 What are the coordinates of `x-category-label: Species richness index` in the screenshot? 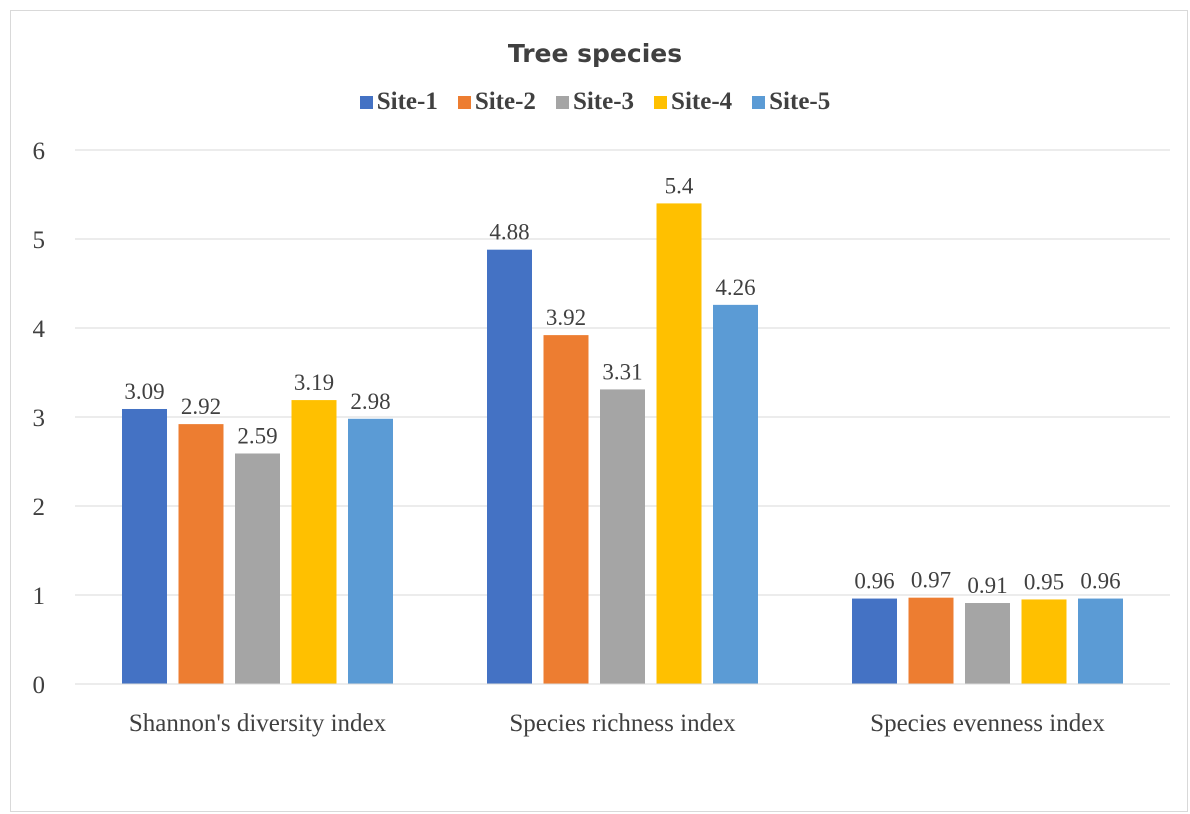 It's located at (622, 723).